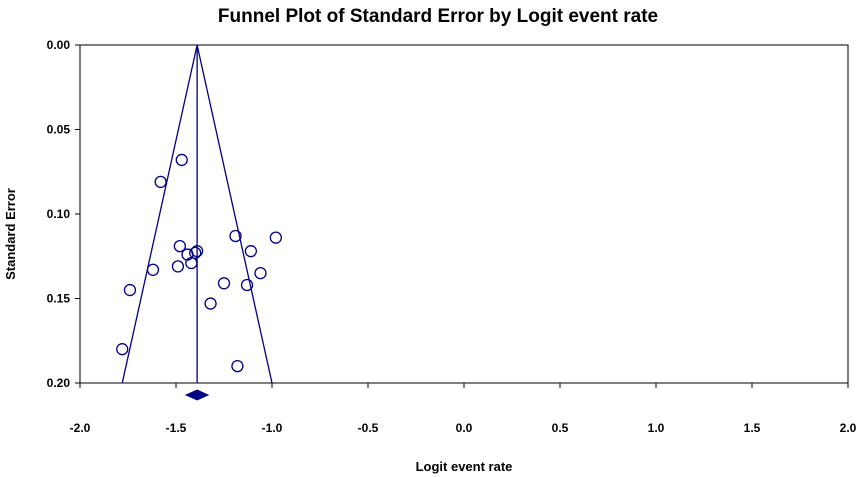  What do you see at coordinates (464, 428) in the screenshot?
I see `x-tick-label: 0.0` at bounding box center [464, 428].